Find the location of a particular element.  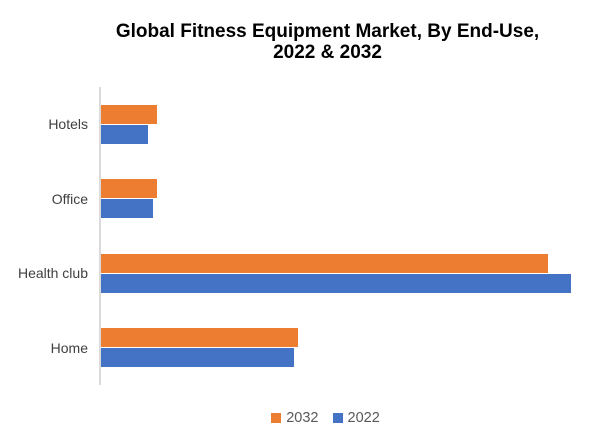

bar-2022-hotels is located at coordinates (124, 134).